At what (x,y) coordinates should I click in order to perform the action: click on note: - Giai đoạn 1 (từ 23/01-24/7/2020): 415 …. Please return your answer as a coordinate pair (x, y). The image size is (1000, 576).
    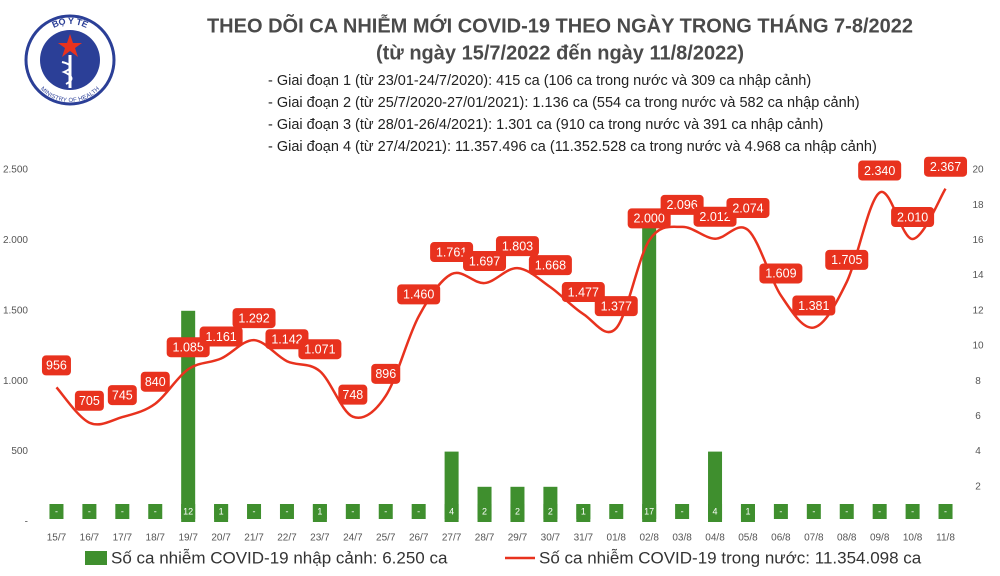
    Looking at the image, I should click on (539, 81).